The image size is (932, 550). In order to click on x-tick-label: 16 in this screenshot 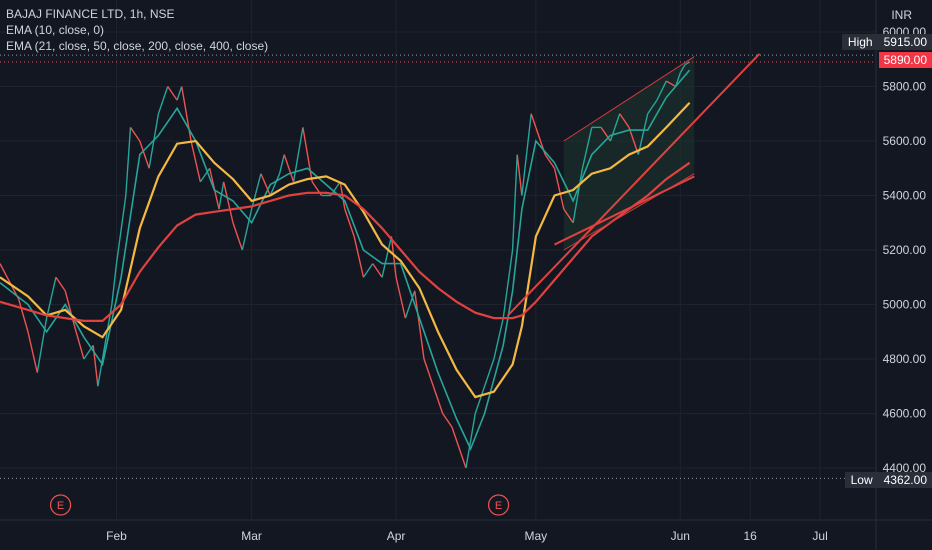, I will do `click(751, 536)`.